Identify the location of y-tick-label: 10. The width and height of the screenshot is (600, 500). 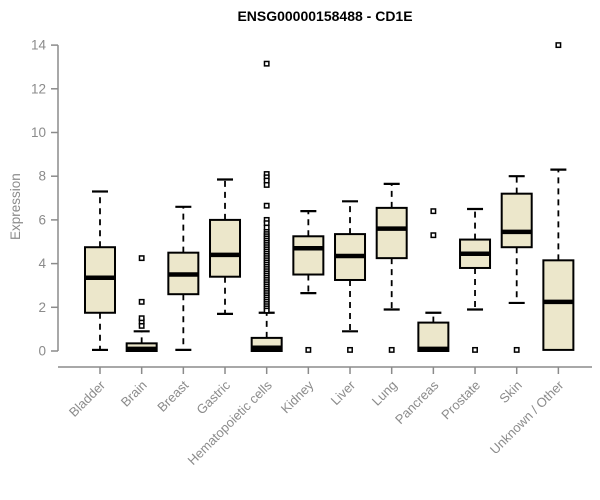
(38, 132).